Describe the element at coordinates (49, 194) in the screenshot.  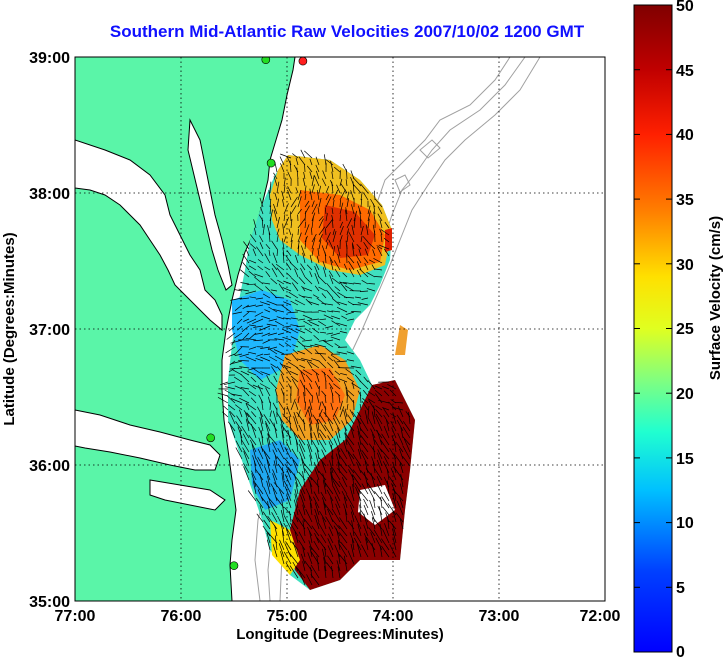
I see `y-tick-label: 38:00` at that location.